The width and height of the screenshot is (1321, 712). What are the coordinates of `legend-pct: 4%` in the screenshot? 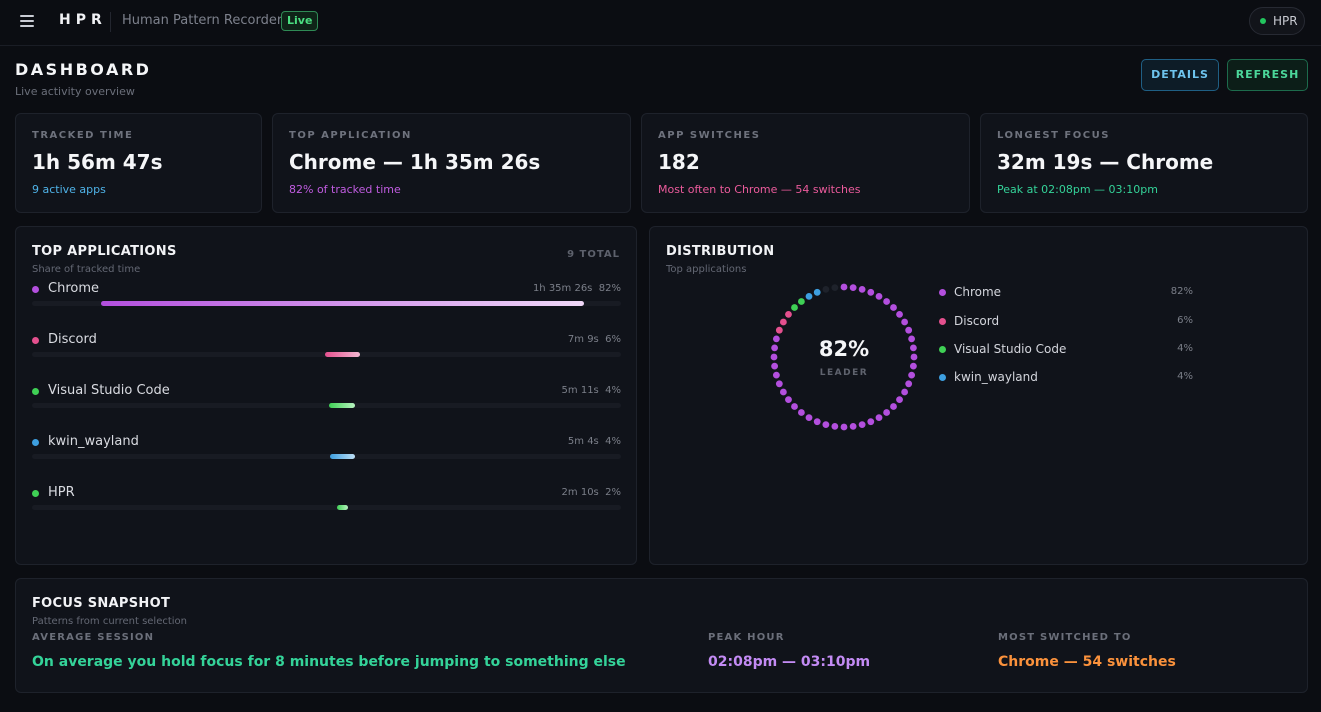 It's located at (1185, 376).